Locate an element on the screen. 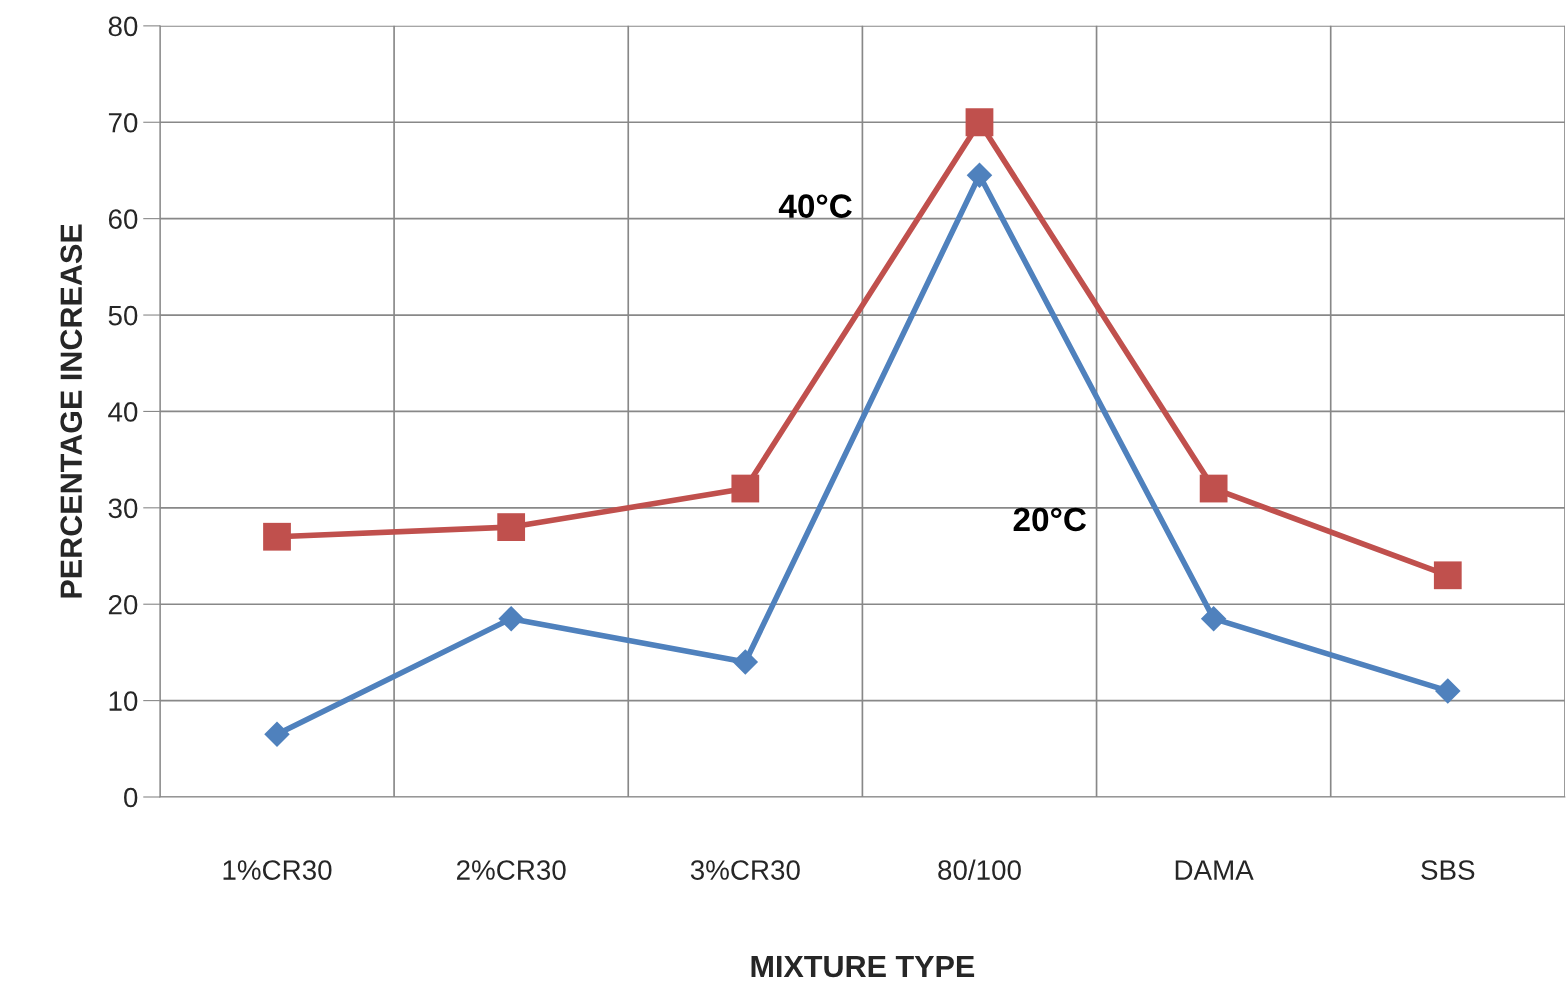 The height and width of the screenshot is (995, 1568). x-tick-label: 2%CR30 is located at coordinates (511, 870).